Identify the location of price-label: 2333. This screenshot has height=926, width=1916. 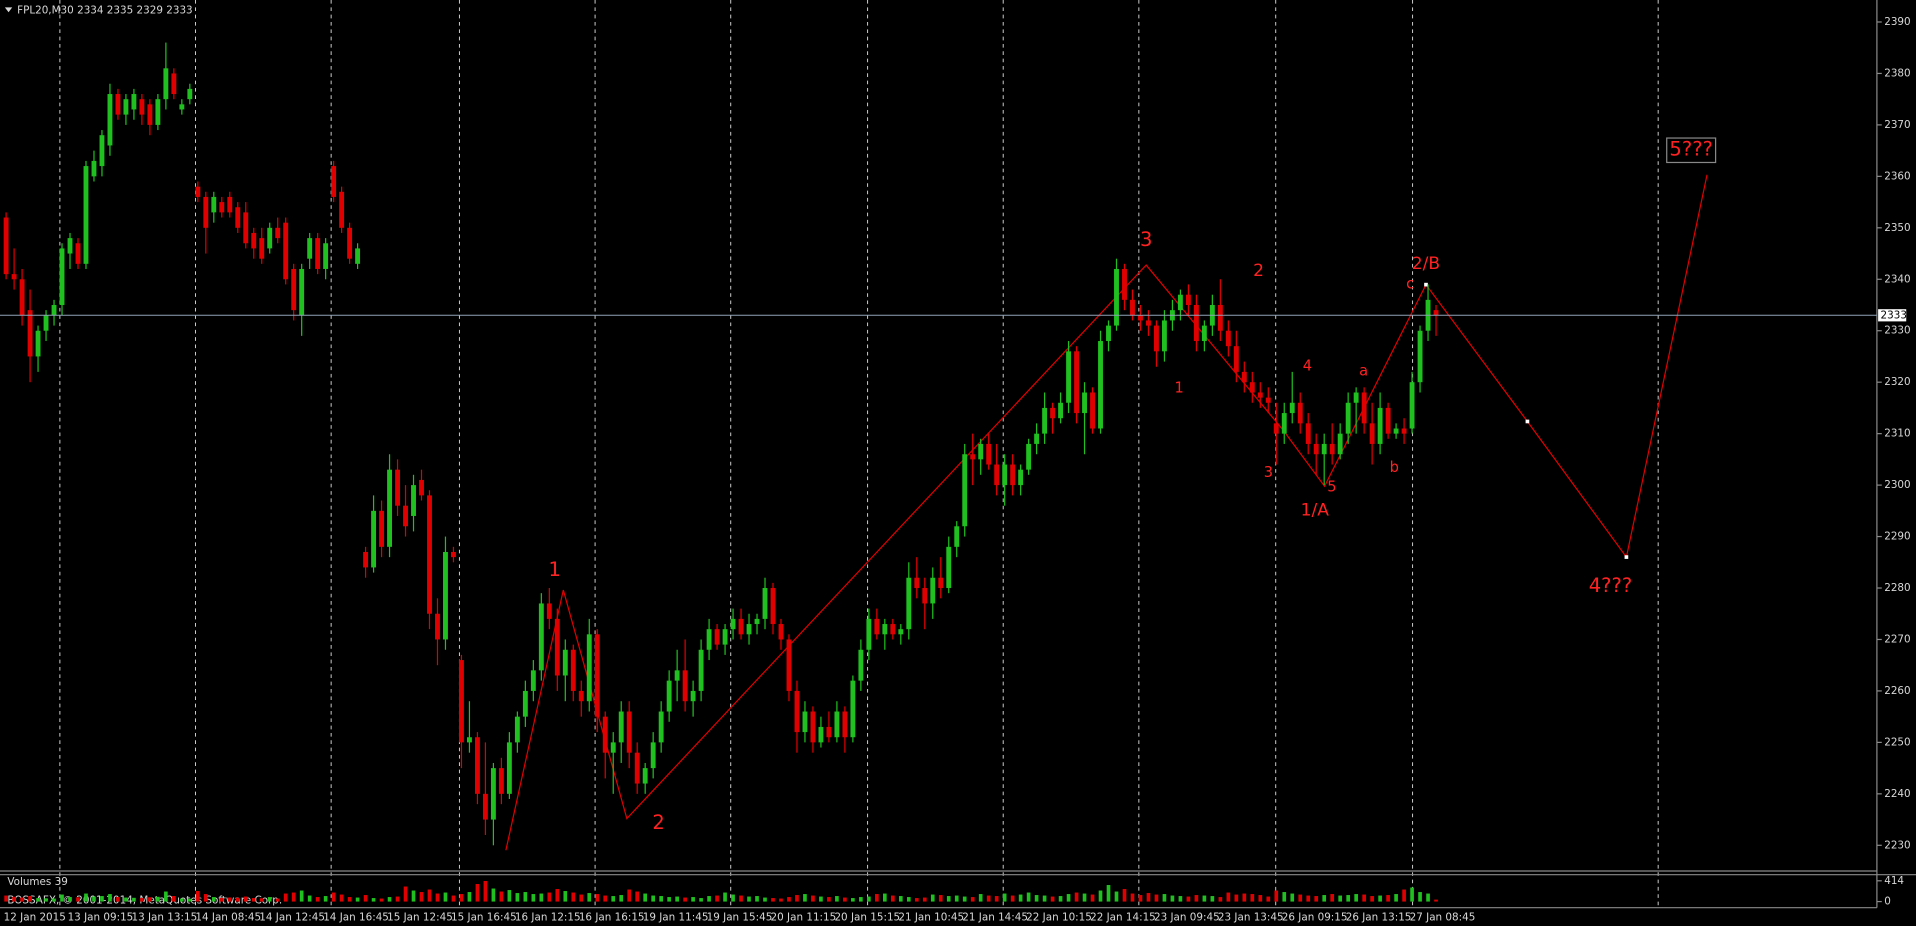
(1894, 315).